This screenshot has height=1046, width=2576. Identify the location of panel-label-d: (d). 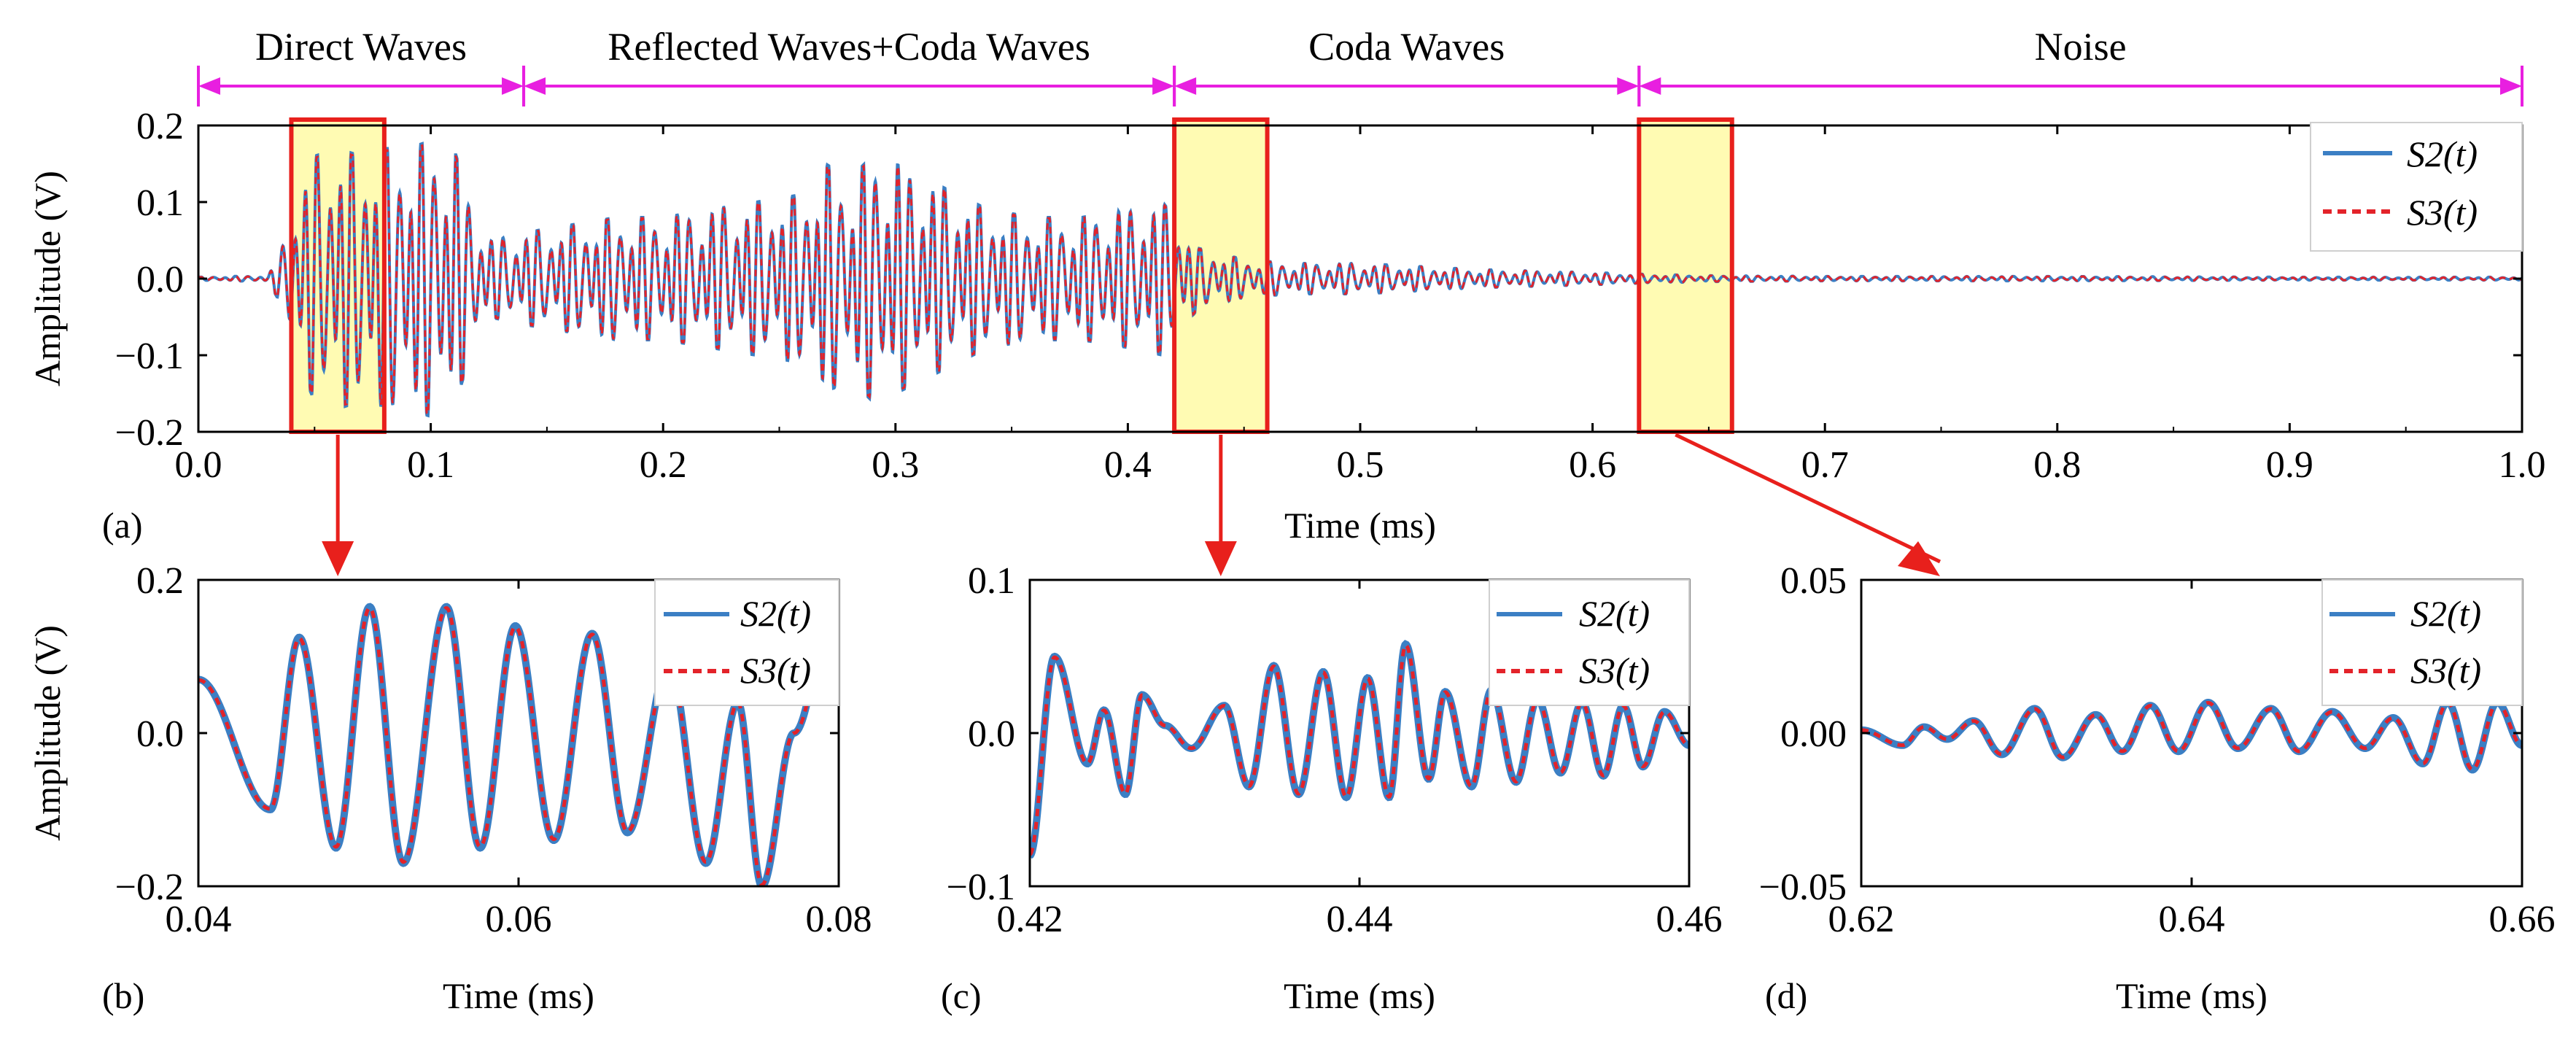
(1786, 995).